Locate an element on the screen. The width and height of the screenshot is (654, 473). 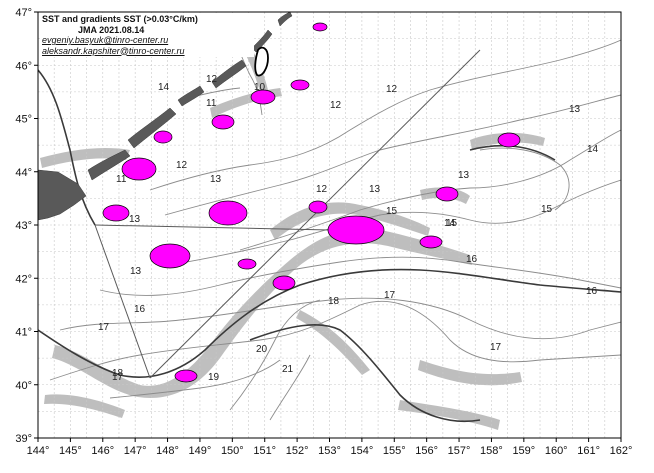
gradient-zone-southeast is located at coordinates (470, 373).